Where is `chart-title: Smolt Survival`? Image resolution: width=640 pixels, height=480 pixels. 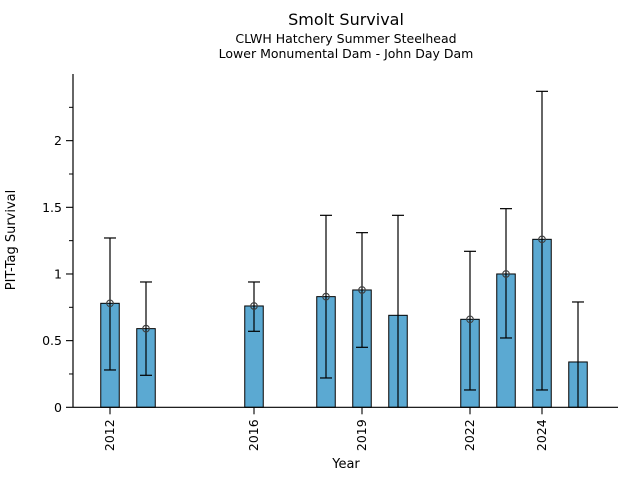 chart-title: Smolt Survival is located at coordinates (346, 19).